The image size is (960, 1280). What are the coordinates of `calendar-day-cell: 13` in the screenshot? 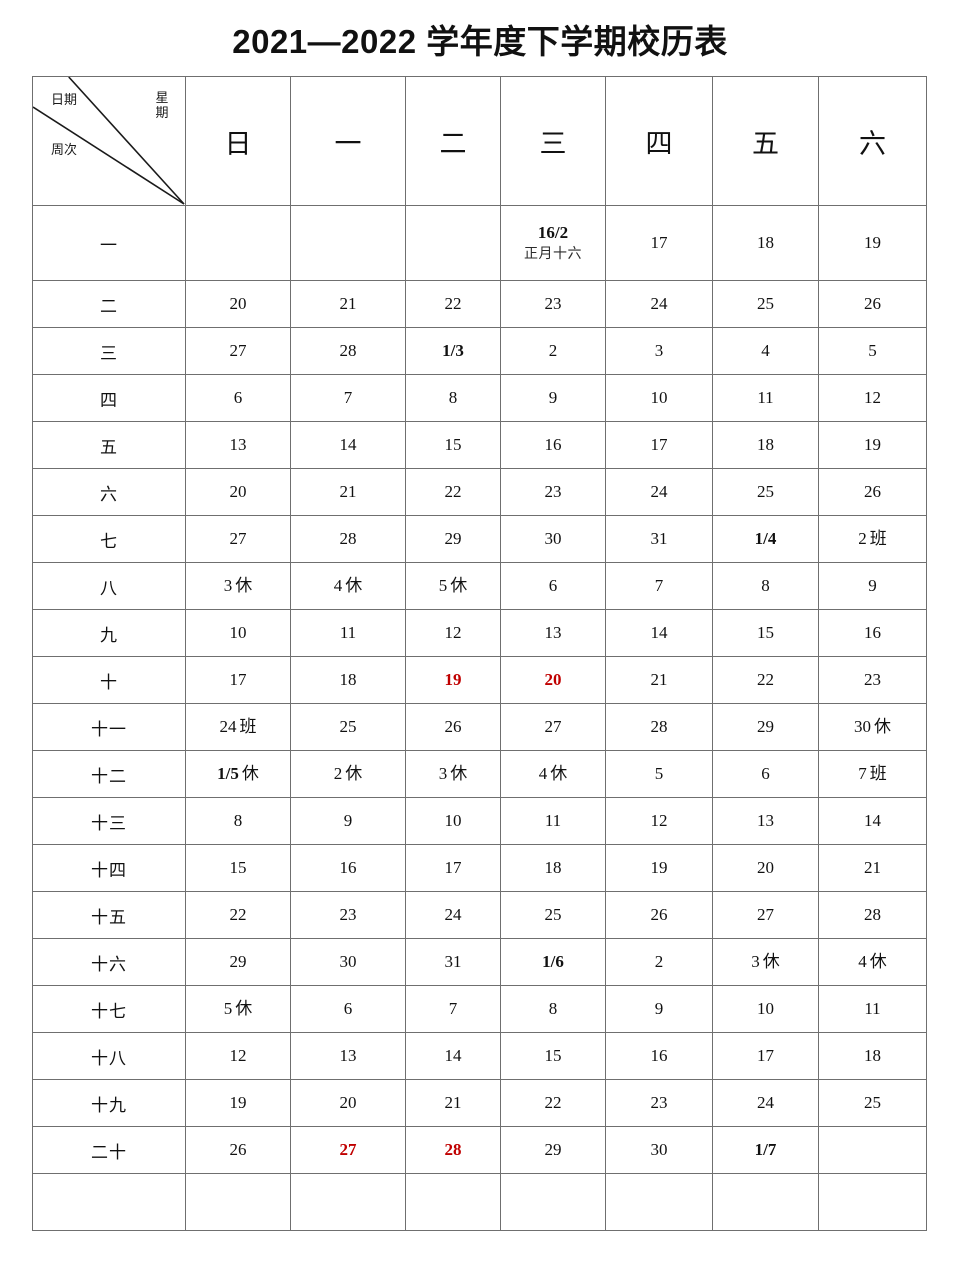 It's located at (765, 821).